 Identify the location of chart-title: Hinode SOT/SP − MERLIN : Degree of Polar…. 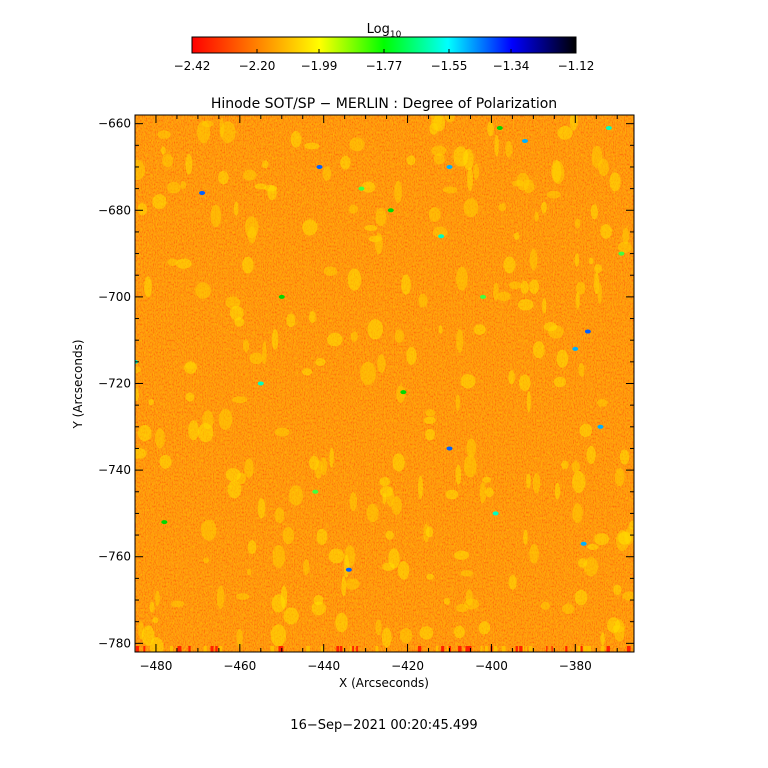
(384, 104).